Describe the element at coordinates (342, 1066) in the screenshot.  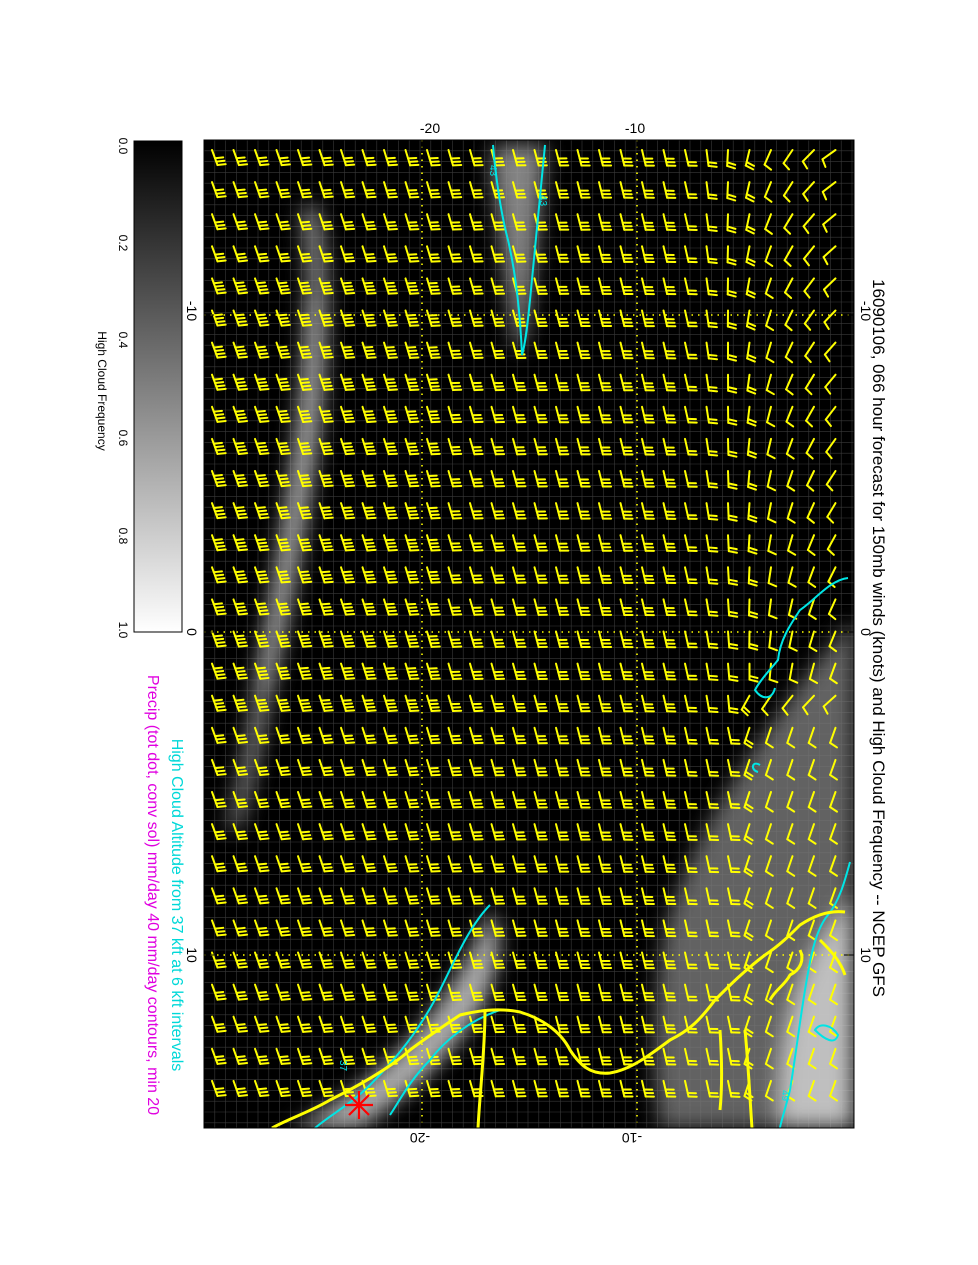
I see `contour-label: 37` at that location.